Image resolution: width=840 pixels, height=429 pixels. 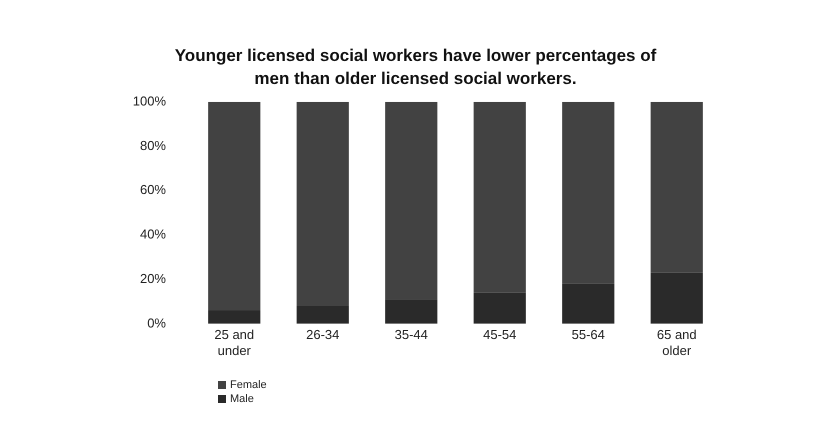 I want to click on x-tick-label: 35-44, so click(x=411, y=334).